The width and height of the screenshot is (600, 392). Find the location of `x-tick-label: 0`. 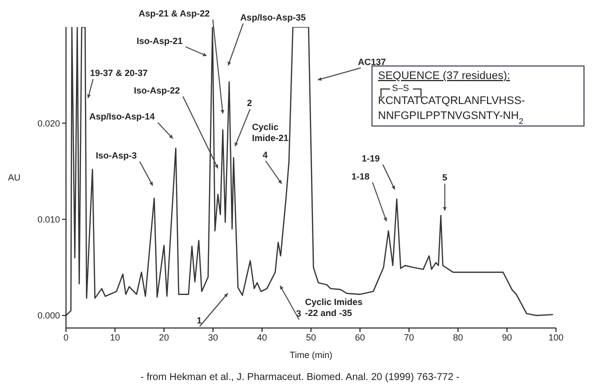

x-tick-label: 0 is located at coordinates (66, 337).